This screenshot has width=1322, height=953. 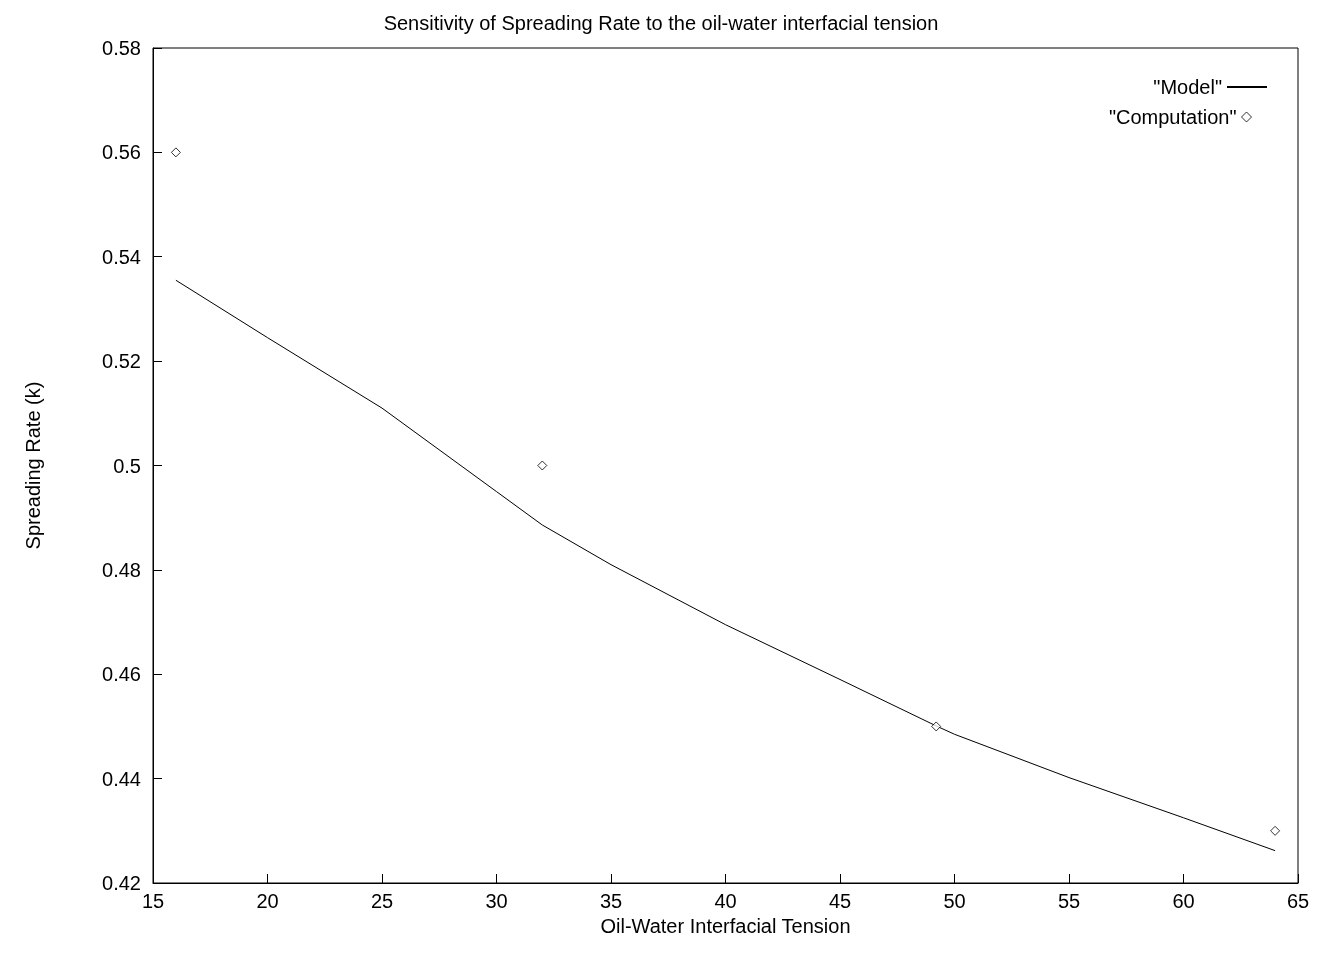 What do you see at coordinates (121, 674) in the screenshot?
I see `y-tick-label: 0.46` at bounding box center [121, 674].